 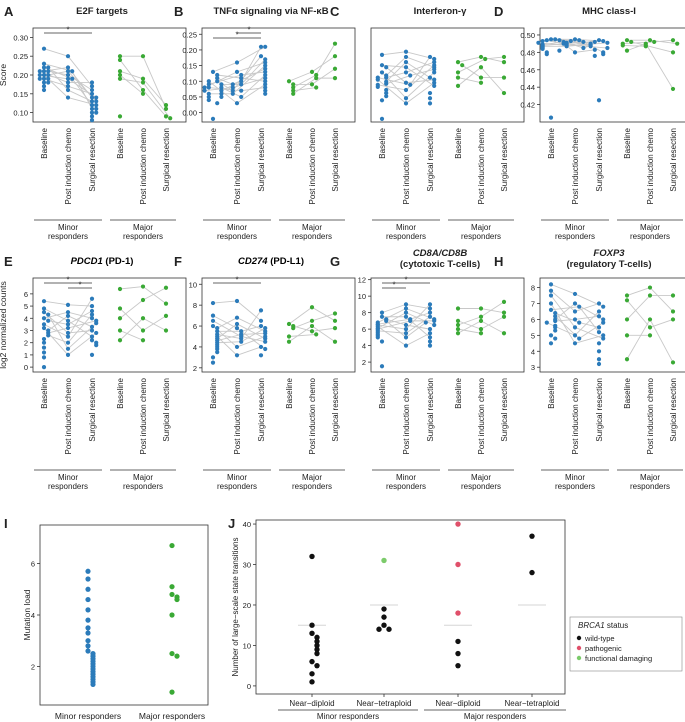 I want to click on y-tick-label: 1, so click(x=26, y=355).